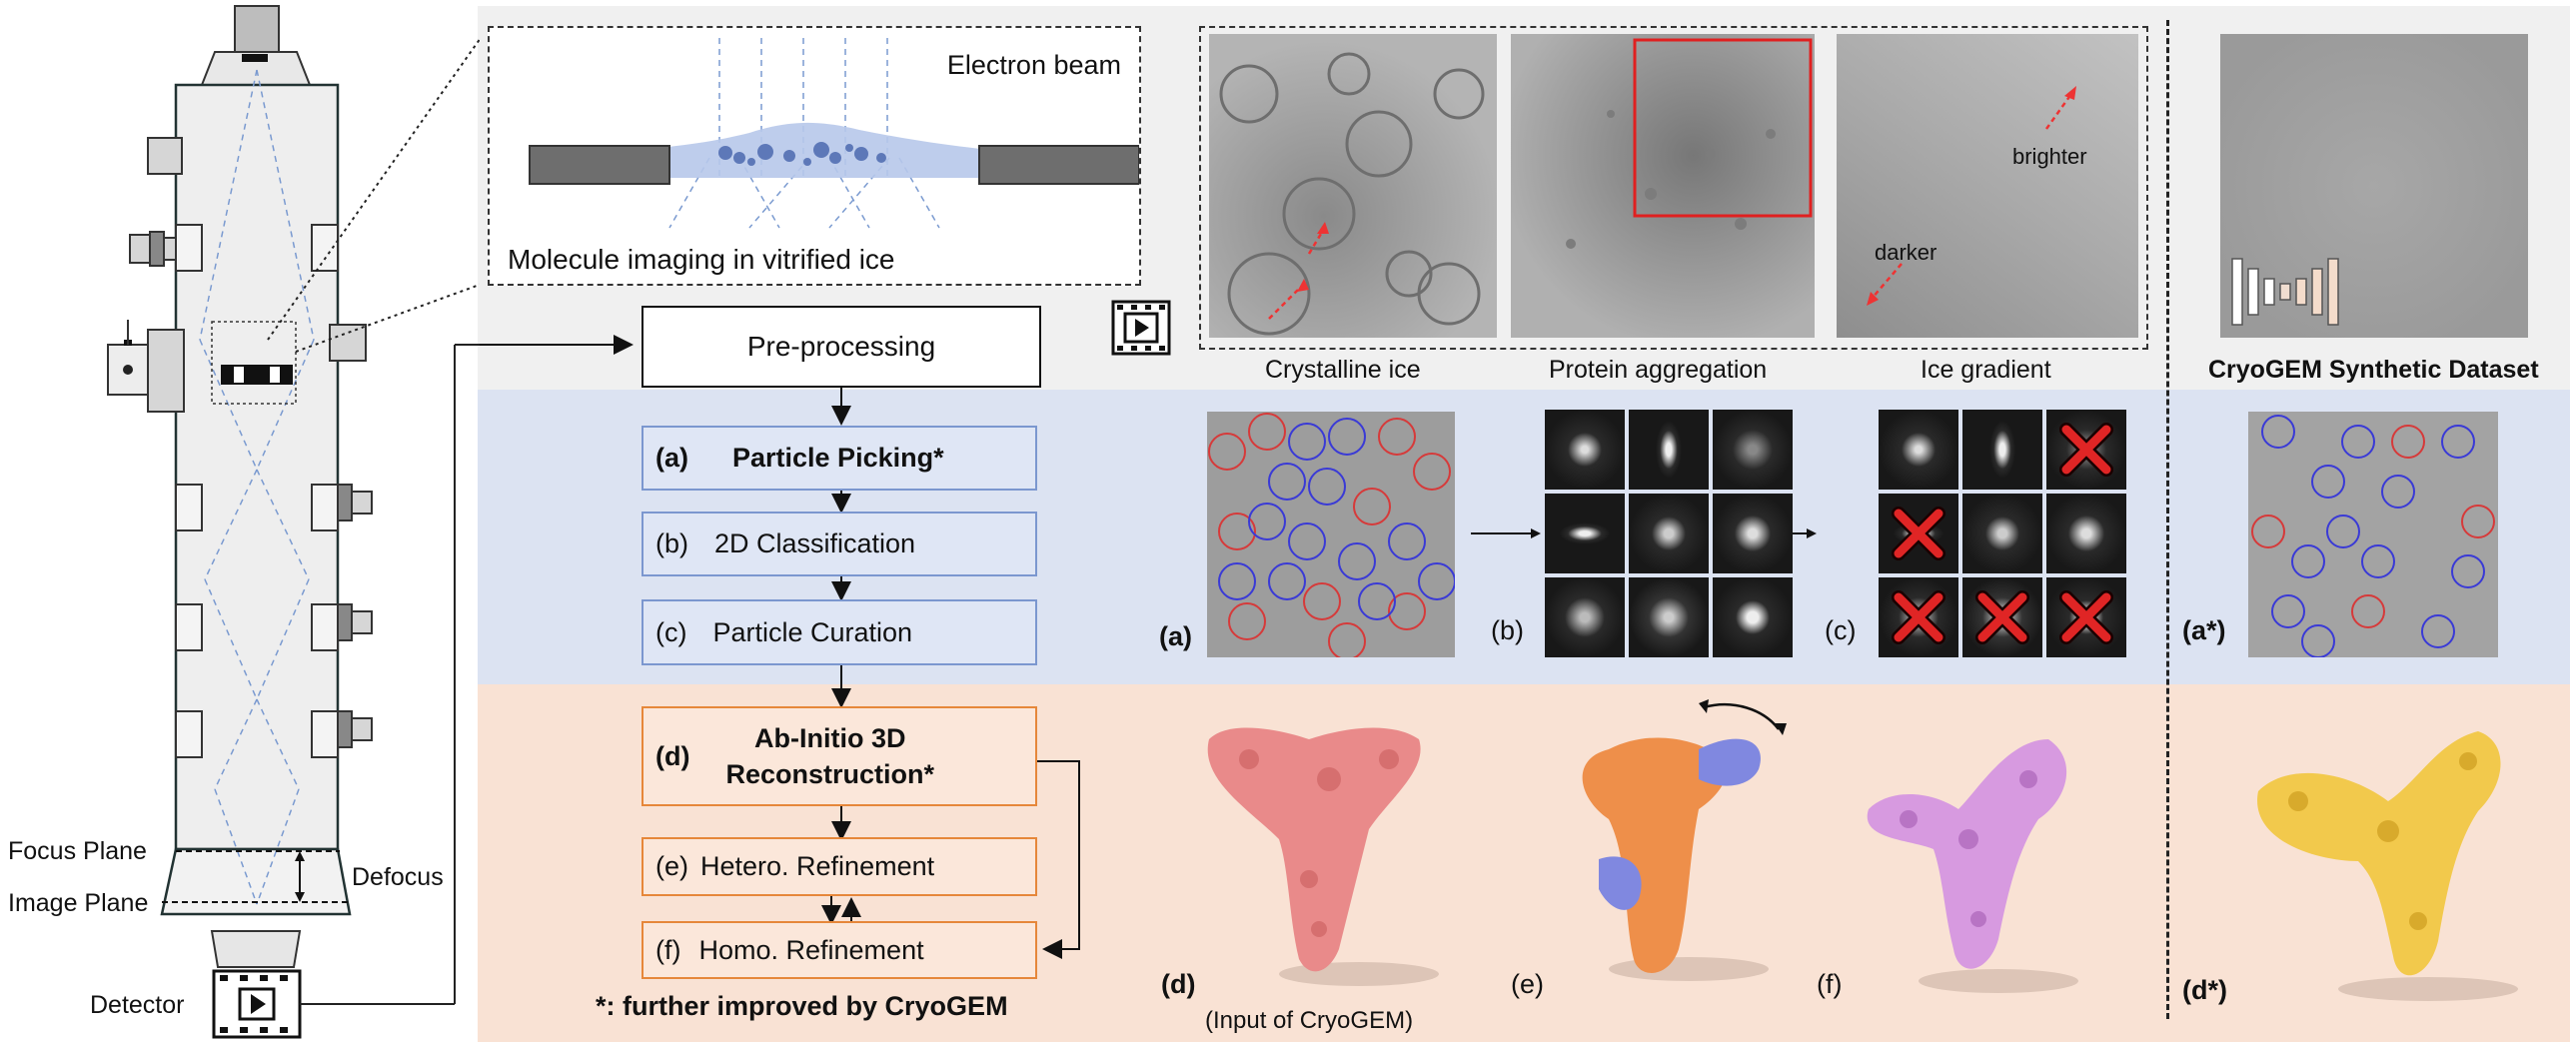 This screenshot has height=1044, width=2576. I want to click on panel-b-label: (b), so click(1507, 630).